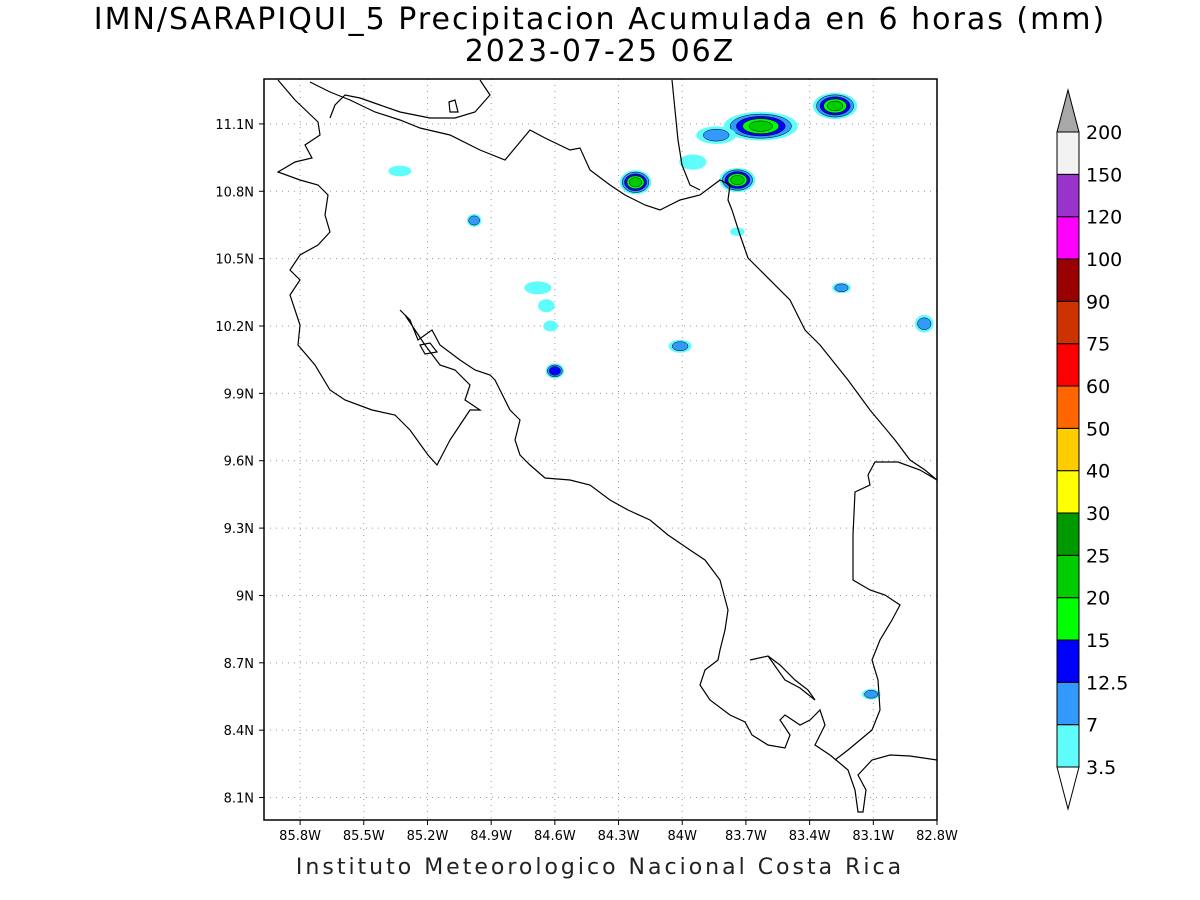 The image size is (1200, 900). What do you see at coordinates (1098, 641) in the screenshot?
I see `colorbar-level-label: 15` at bounding box center [1098, 641].